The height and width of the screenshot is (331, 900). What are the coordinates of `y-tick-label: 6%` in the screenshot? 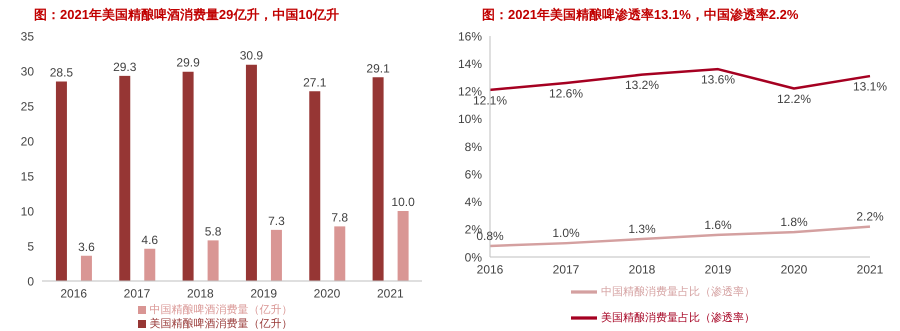 It's located at (473, 174).